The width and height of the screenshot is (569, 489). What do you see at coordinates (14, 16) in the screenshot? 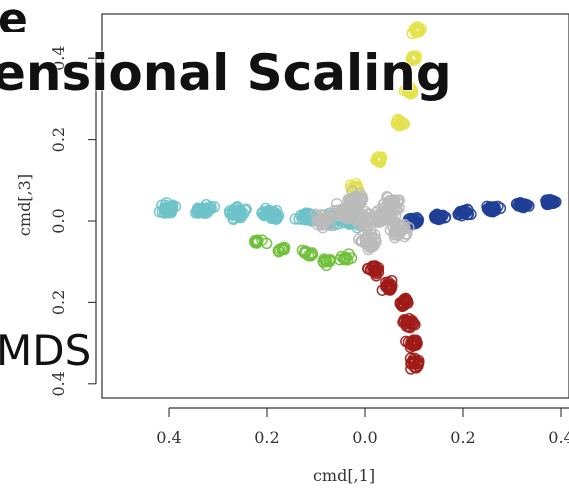
I see `slide-title-line-1: e` at bounding box center [14, 16].